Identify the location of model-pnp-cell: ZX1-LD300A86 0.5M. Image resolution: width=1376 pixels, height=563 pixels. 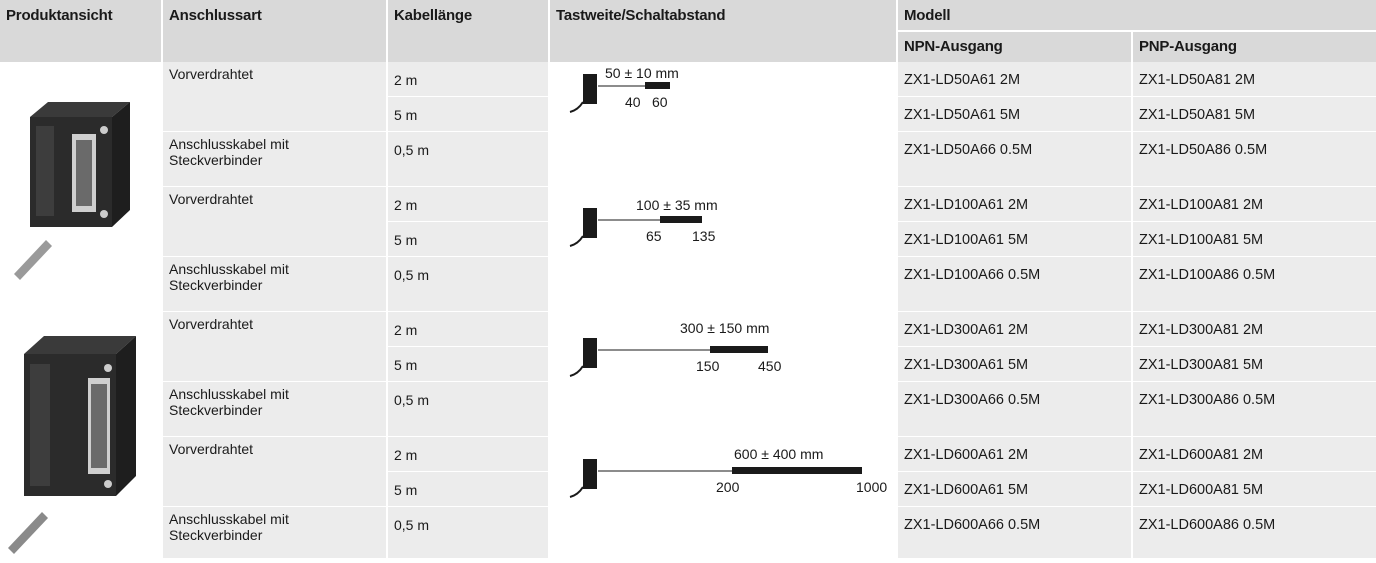
(1254, 409).